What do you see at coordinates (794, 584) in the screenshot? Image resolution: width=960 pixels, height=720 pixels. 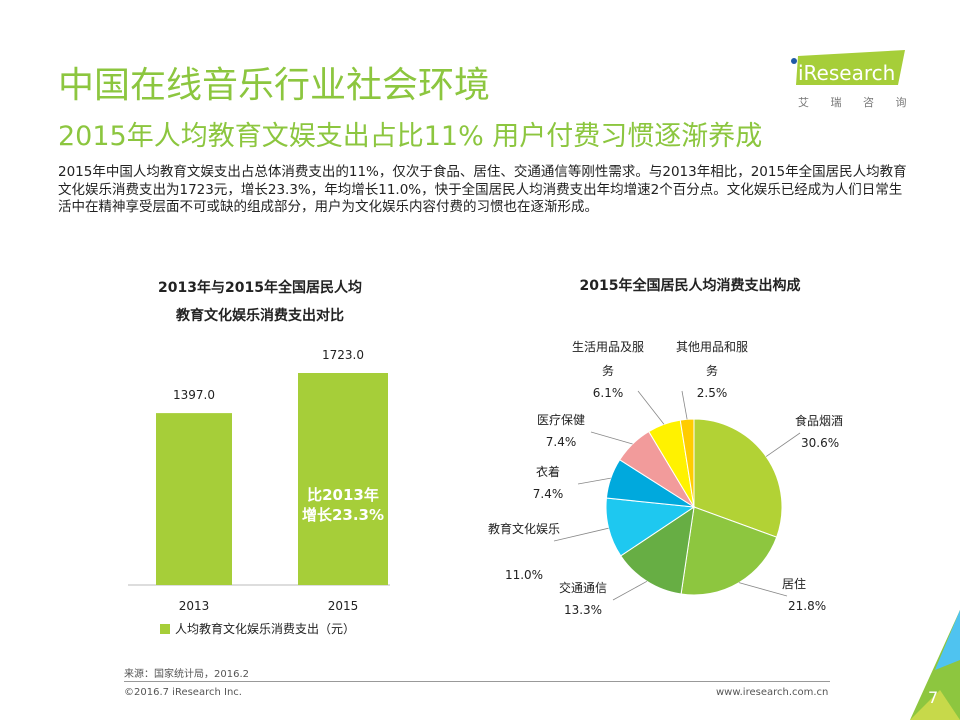 I see `pie-label: 居住` at bounding box center [794, 584].